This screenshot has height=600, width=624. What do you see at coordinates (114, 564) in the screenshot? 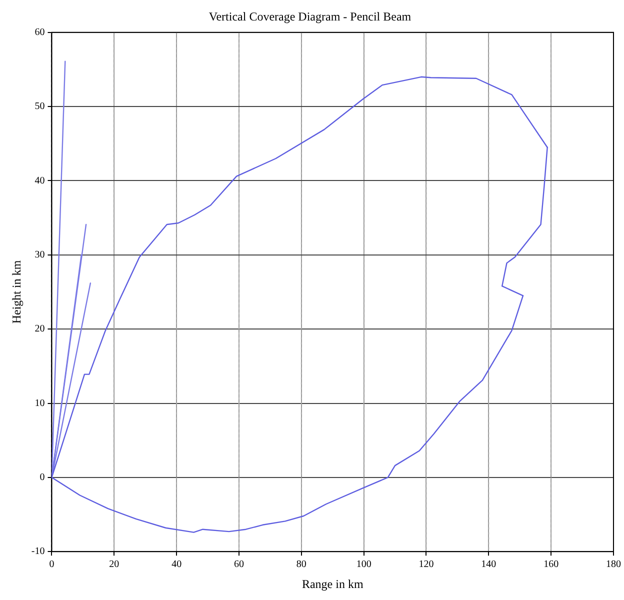
I see `x-tick-label: 20` at bounding box center [114, 564].